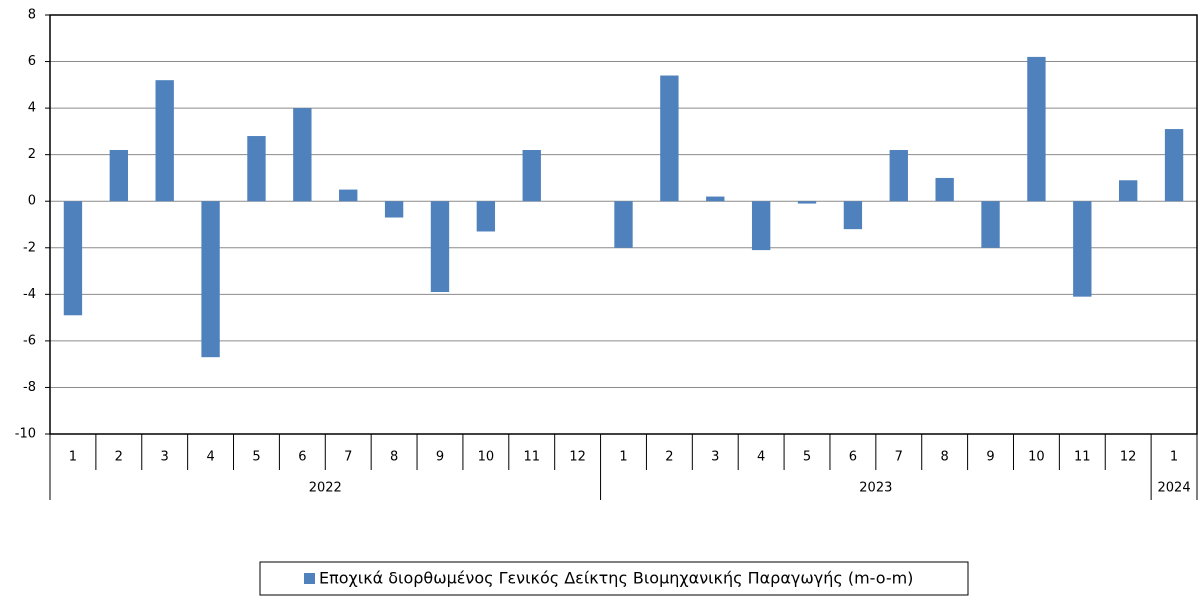  What do you see at coordinates (29, 387) in the screenshot?
I see `y-tick-label: -8` at bounding box center [29, 387].